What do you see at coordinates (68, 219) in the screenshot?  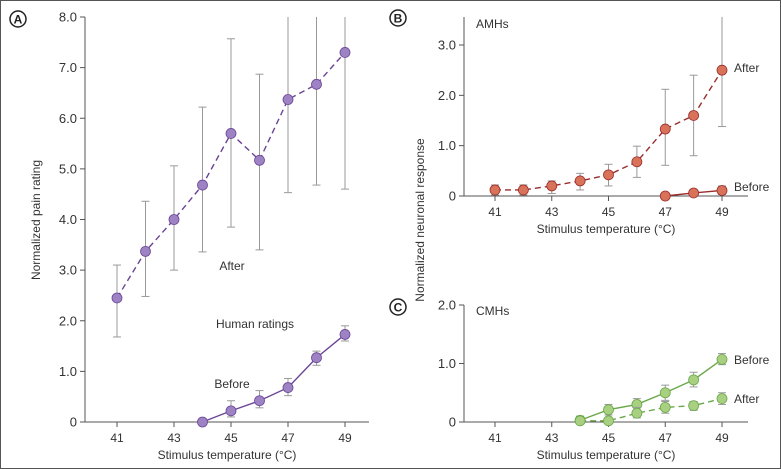 I see `y-tick-label: 4.0` at bounding box center [68, 219].